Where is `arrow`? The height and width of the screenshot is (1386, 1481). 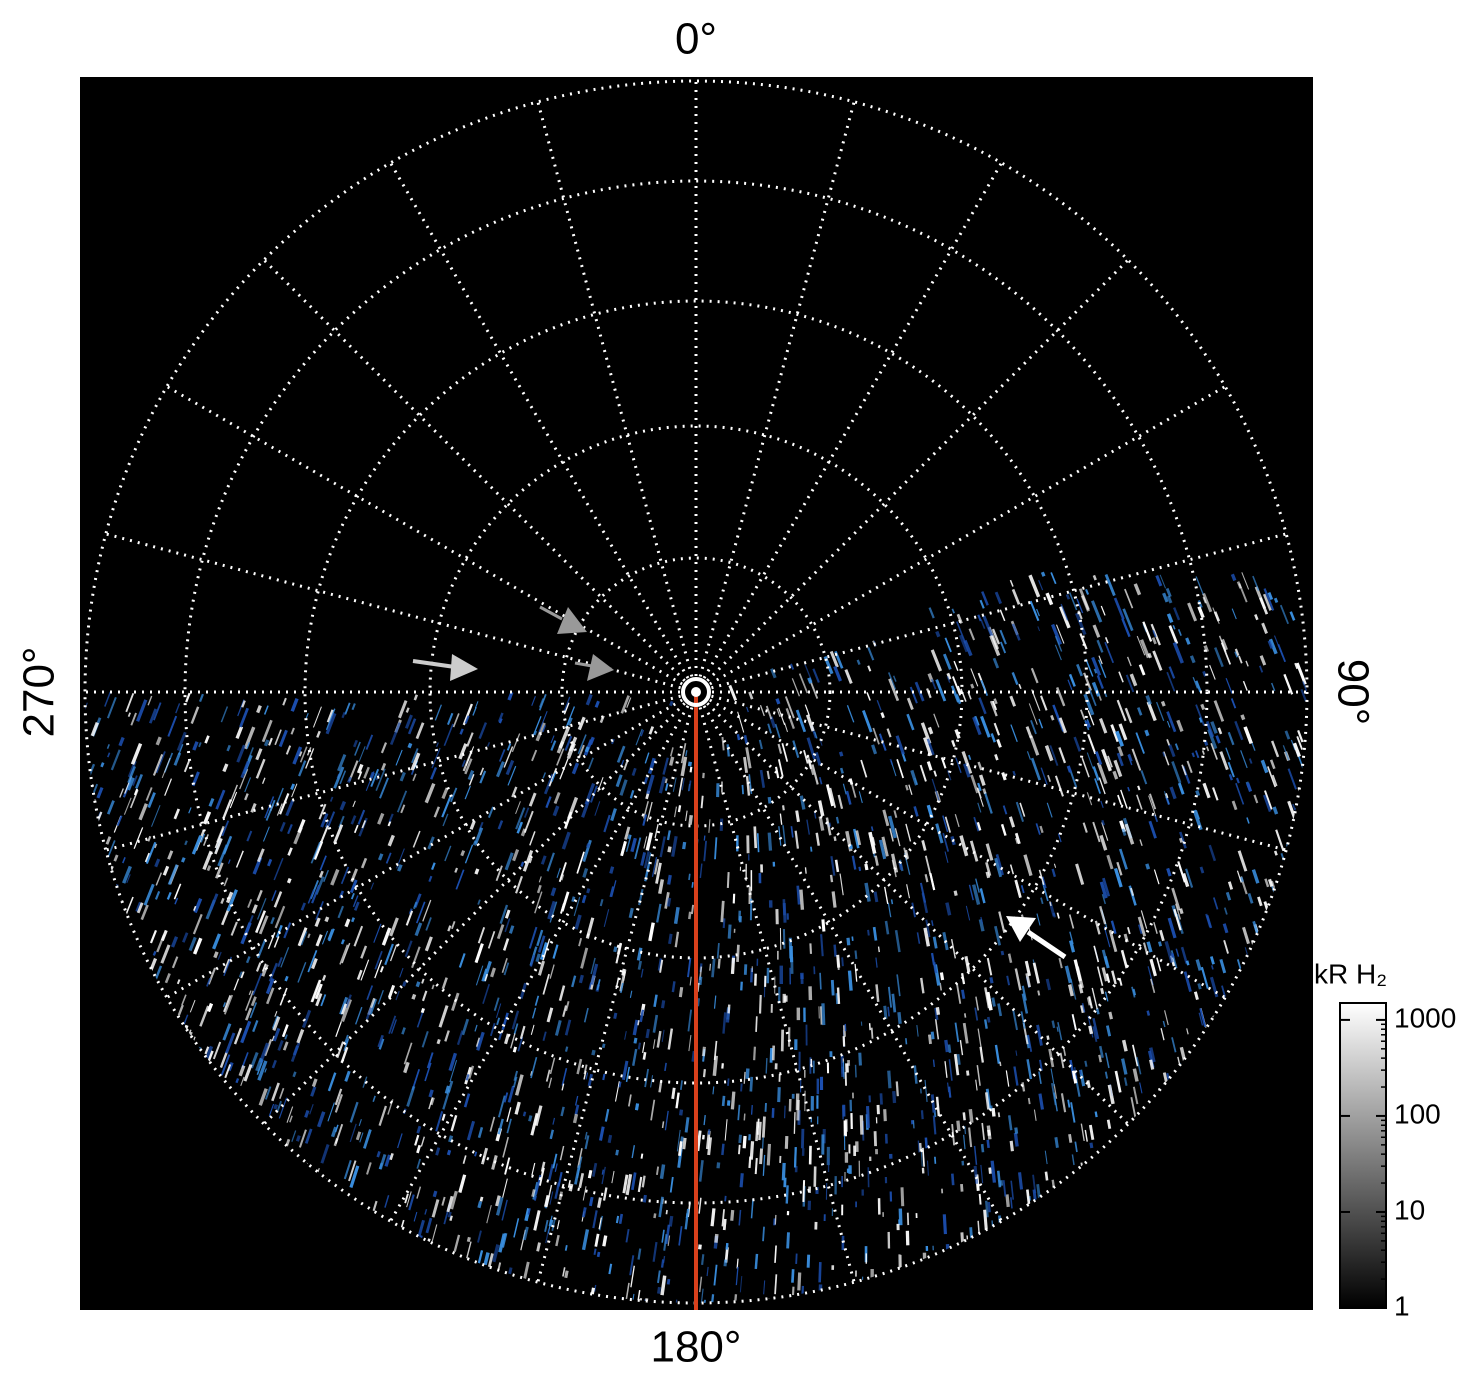
arrow is located at coordinates (583, 664).